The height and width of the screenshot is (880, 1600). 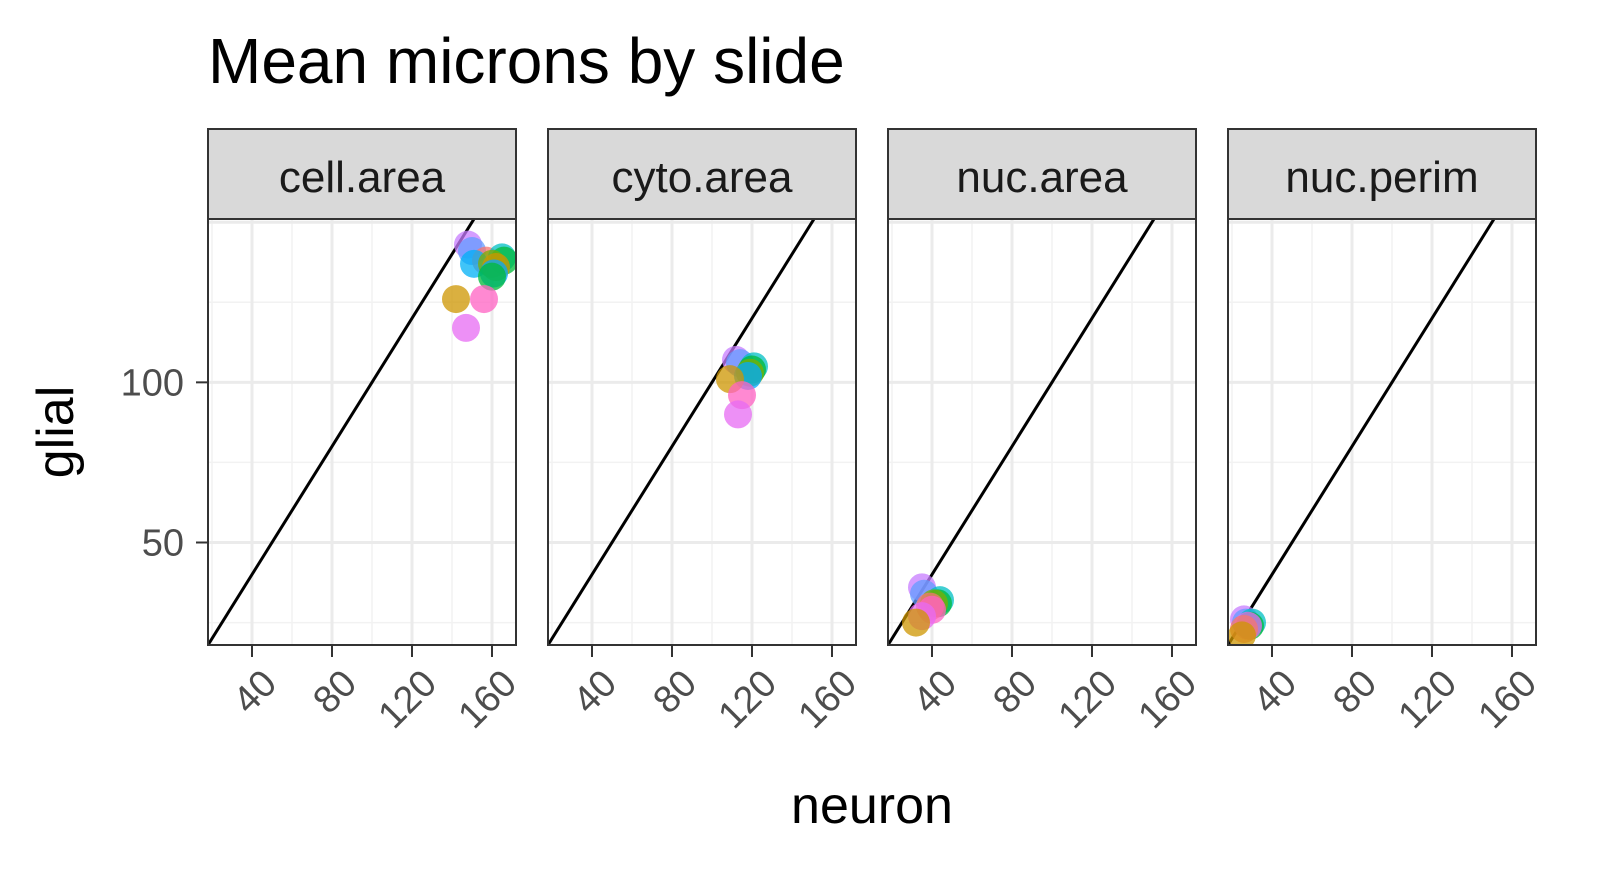 I want to click on y-axis: 50 100, so click(x=164, y=463).